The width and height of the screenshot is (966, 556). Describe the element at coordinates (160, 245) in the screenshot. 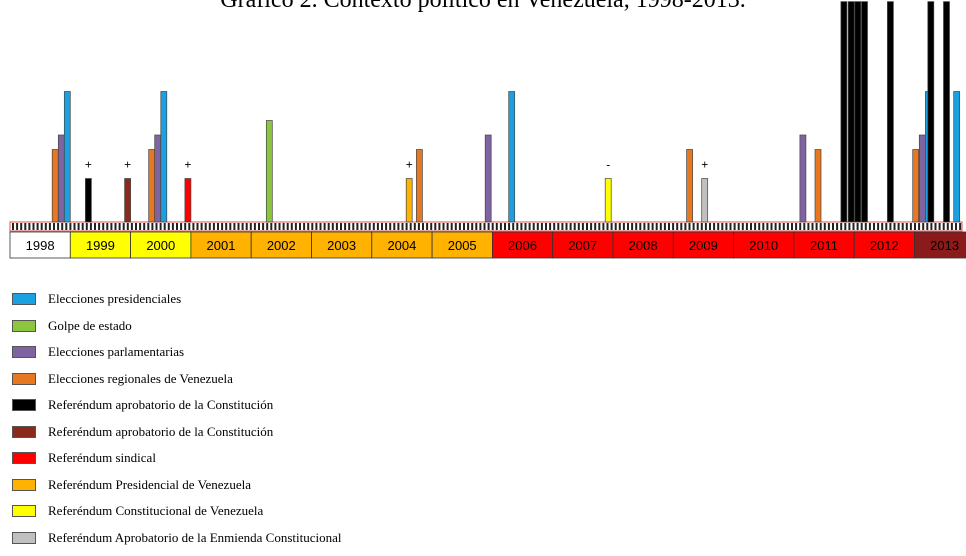

I see `year-label-2000: 2000` at that location.